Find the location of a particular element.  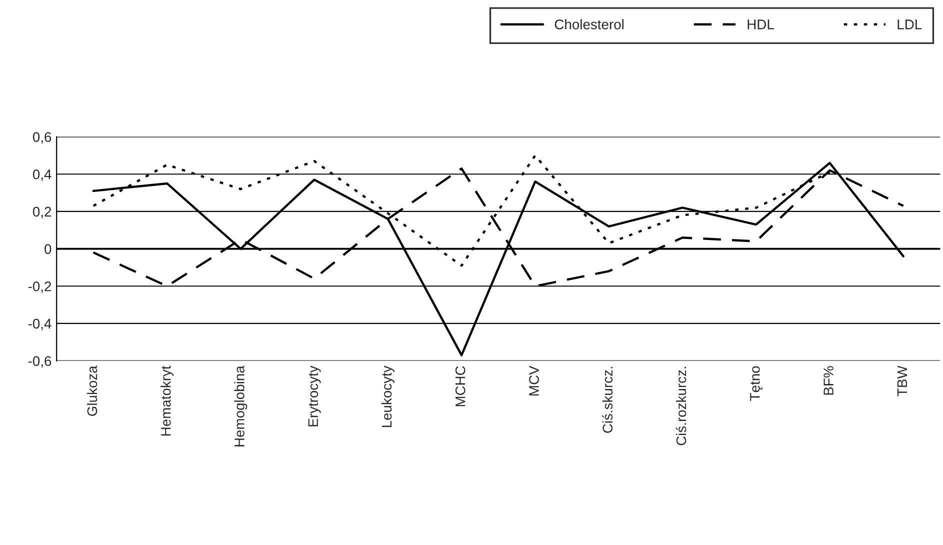

x-tick-label: BF% is located at coordinates (829, 380).